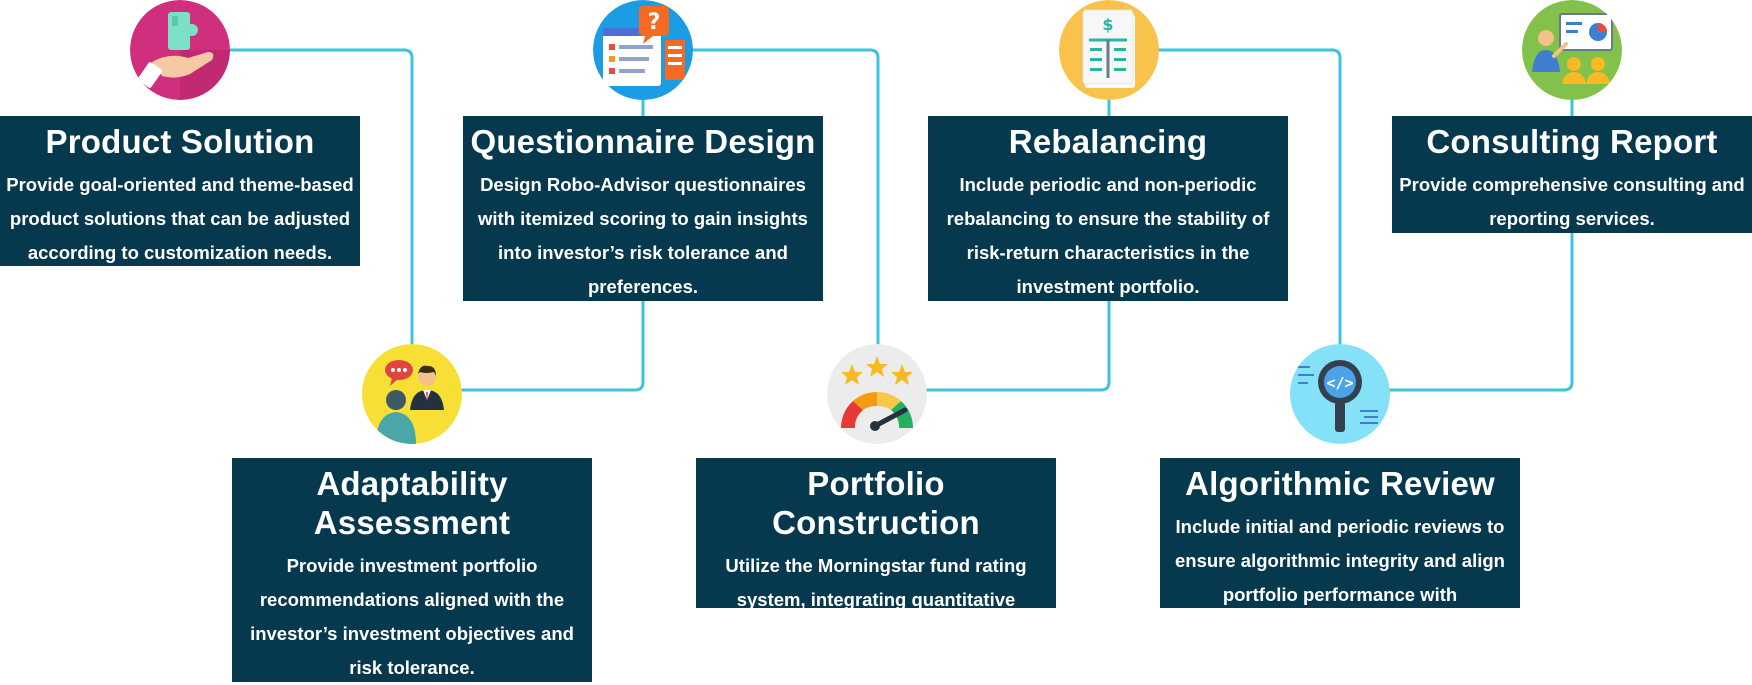  What do you see at coordinates (1572, 50) in the screenshot?
I see `presentation-report-icon` at bounding box center [1572, 50].